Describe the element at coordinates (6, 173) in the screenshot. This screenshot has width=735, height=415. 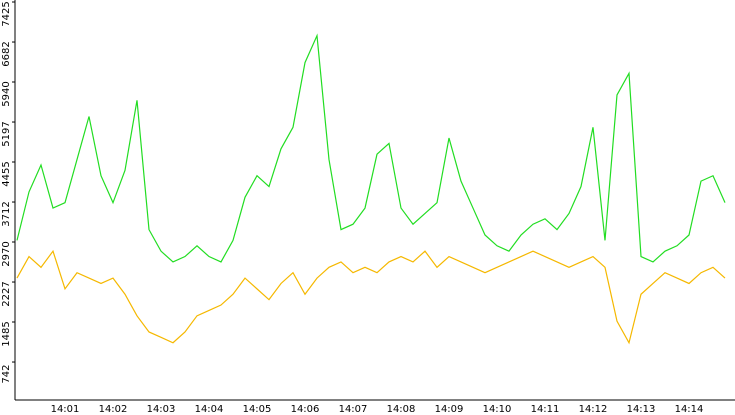
I see `y-tick-label: 4455` at that location.